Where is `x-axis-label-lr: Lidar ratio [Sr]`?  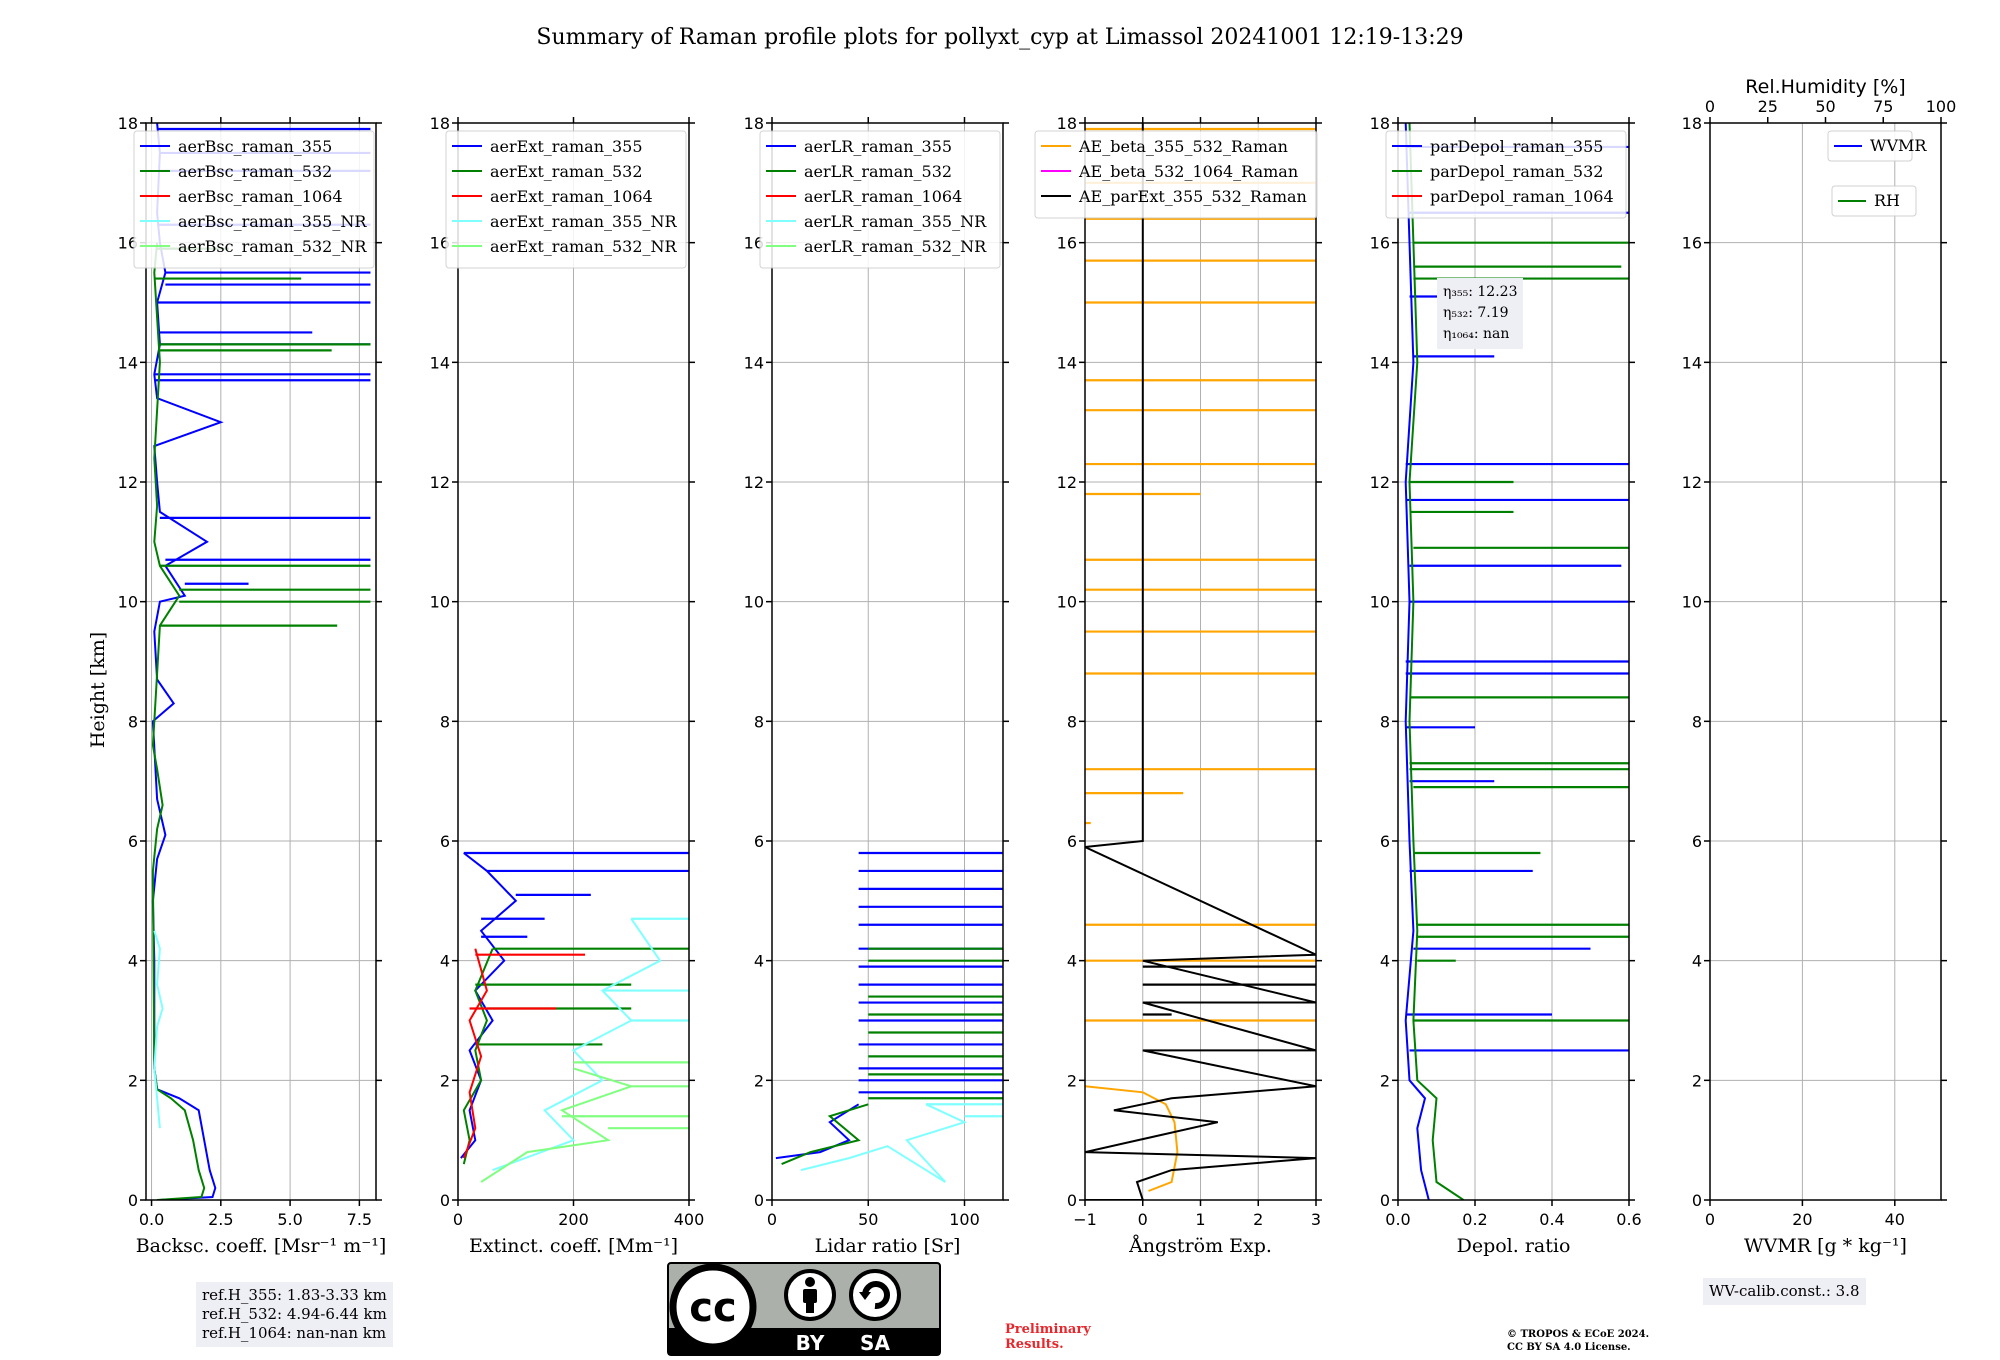 x-axis-label-lr: Lidar ratio [Sr] is located at coordinates (888, 1246).